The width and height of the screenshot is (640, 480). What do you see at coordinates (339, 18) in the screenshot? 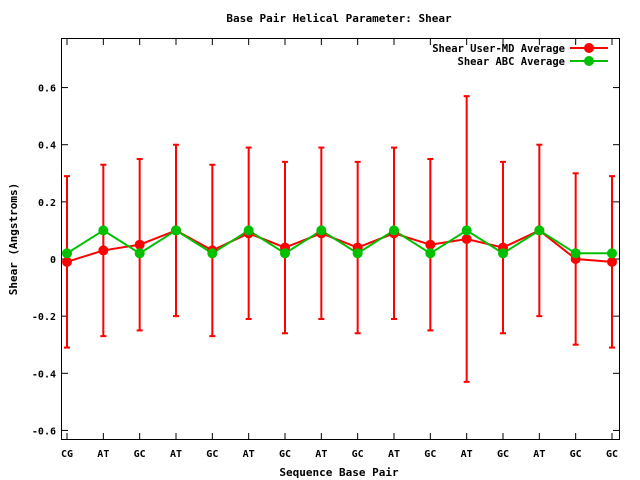
I see `chart-title: Base Pair Helical Parameter: Shear` at bounding box center [339, 18].